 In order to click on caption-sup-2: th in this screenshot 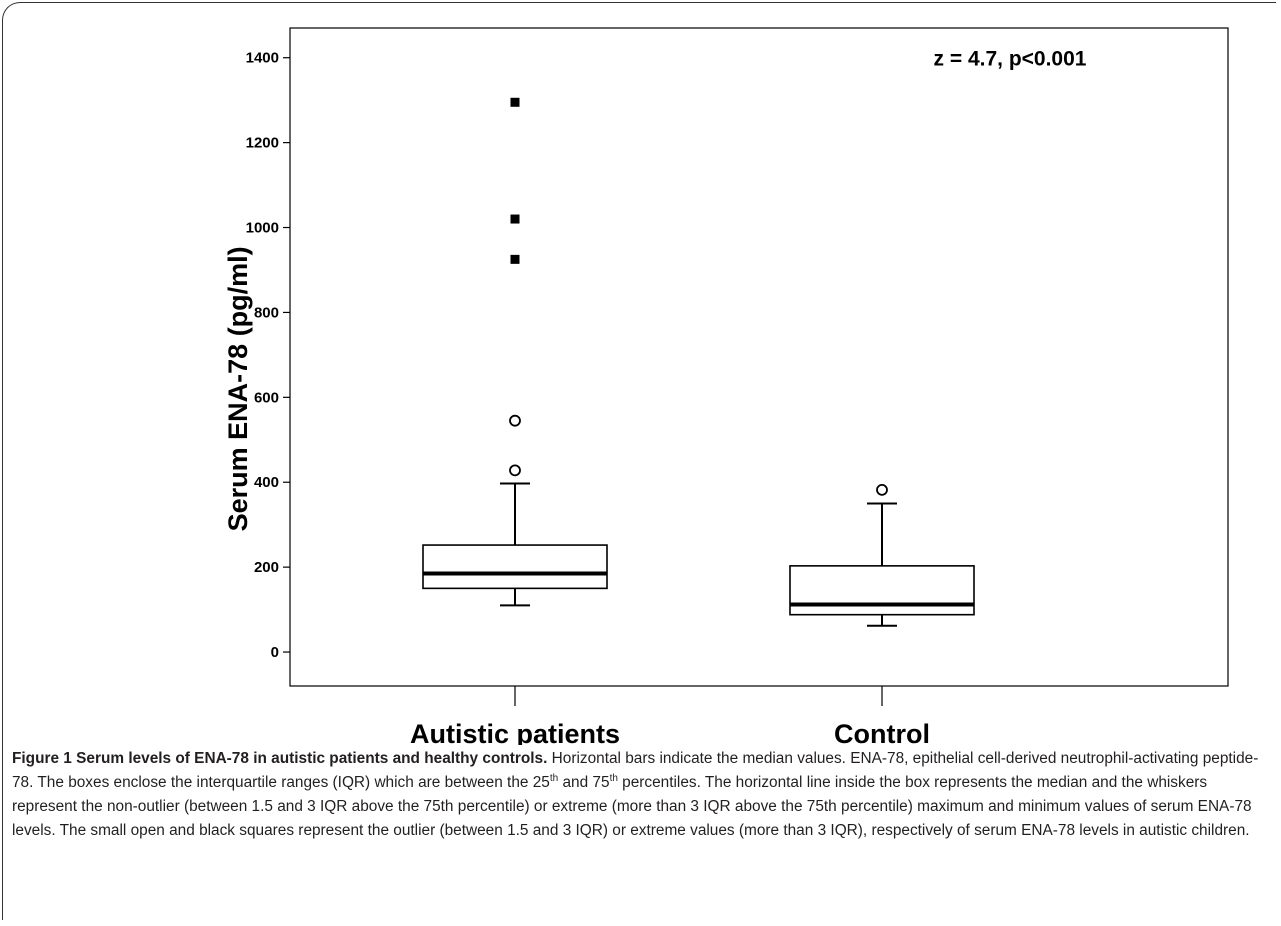, I will do `click(613, 778)`.